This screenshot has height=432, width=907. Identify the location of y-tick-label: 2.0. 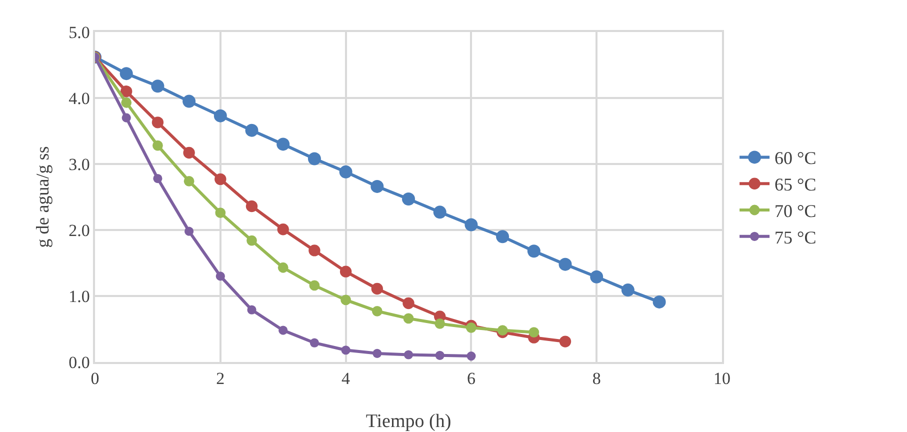
(79, 230).